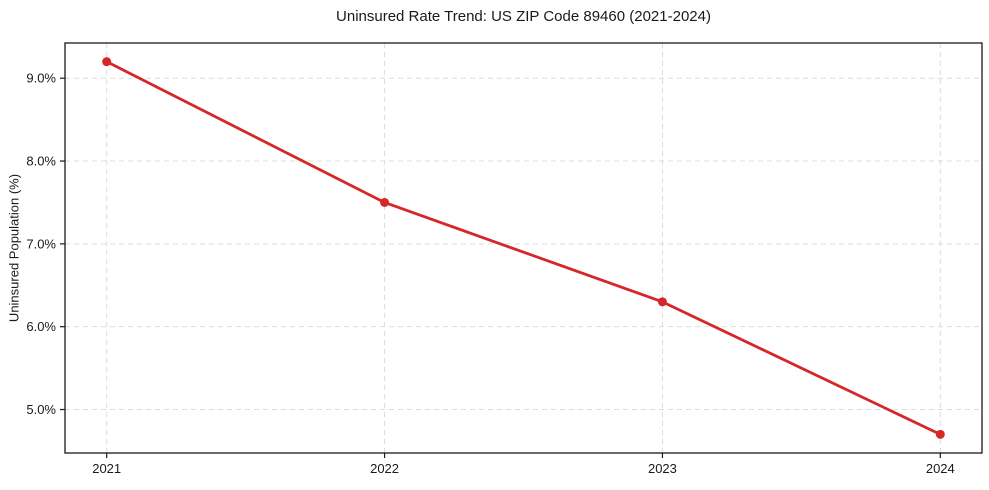 The height and width of the screenshot is (490, 989). I want to click on y-tick-label: 6.0%, so click(41, 326).